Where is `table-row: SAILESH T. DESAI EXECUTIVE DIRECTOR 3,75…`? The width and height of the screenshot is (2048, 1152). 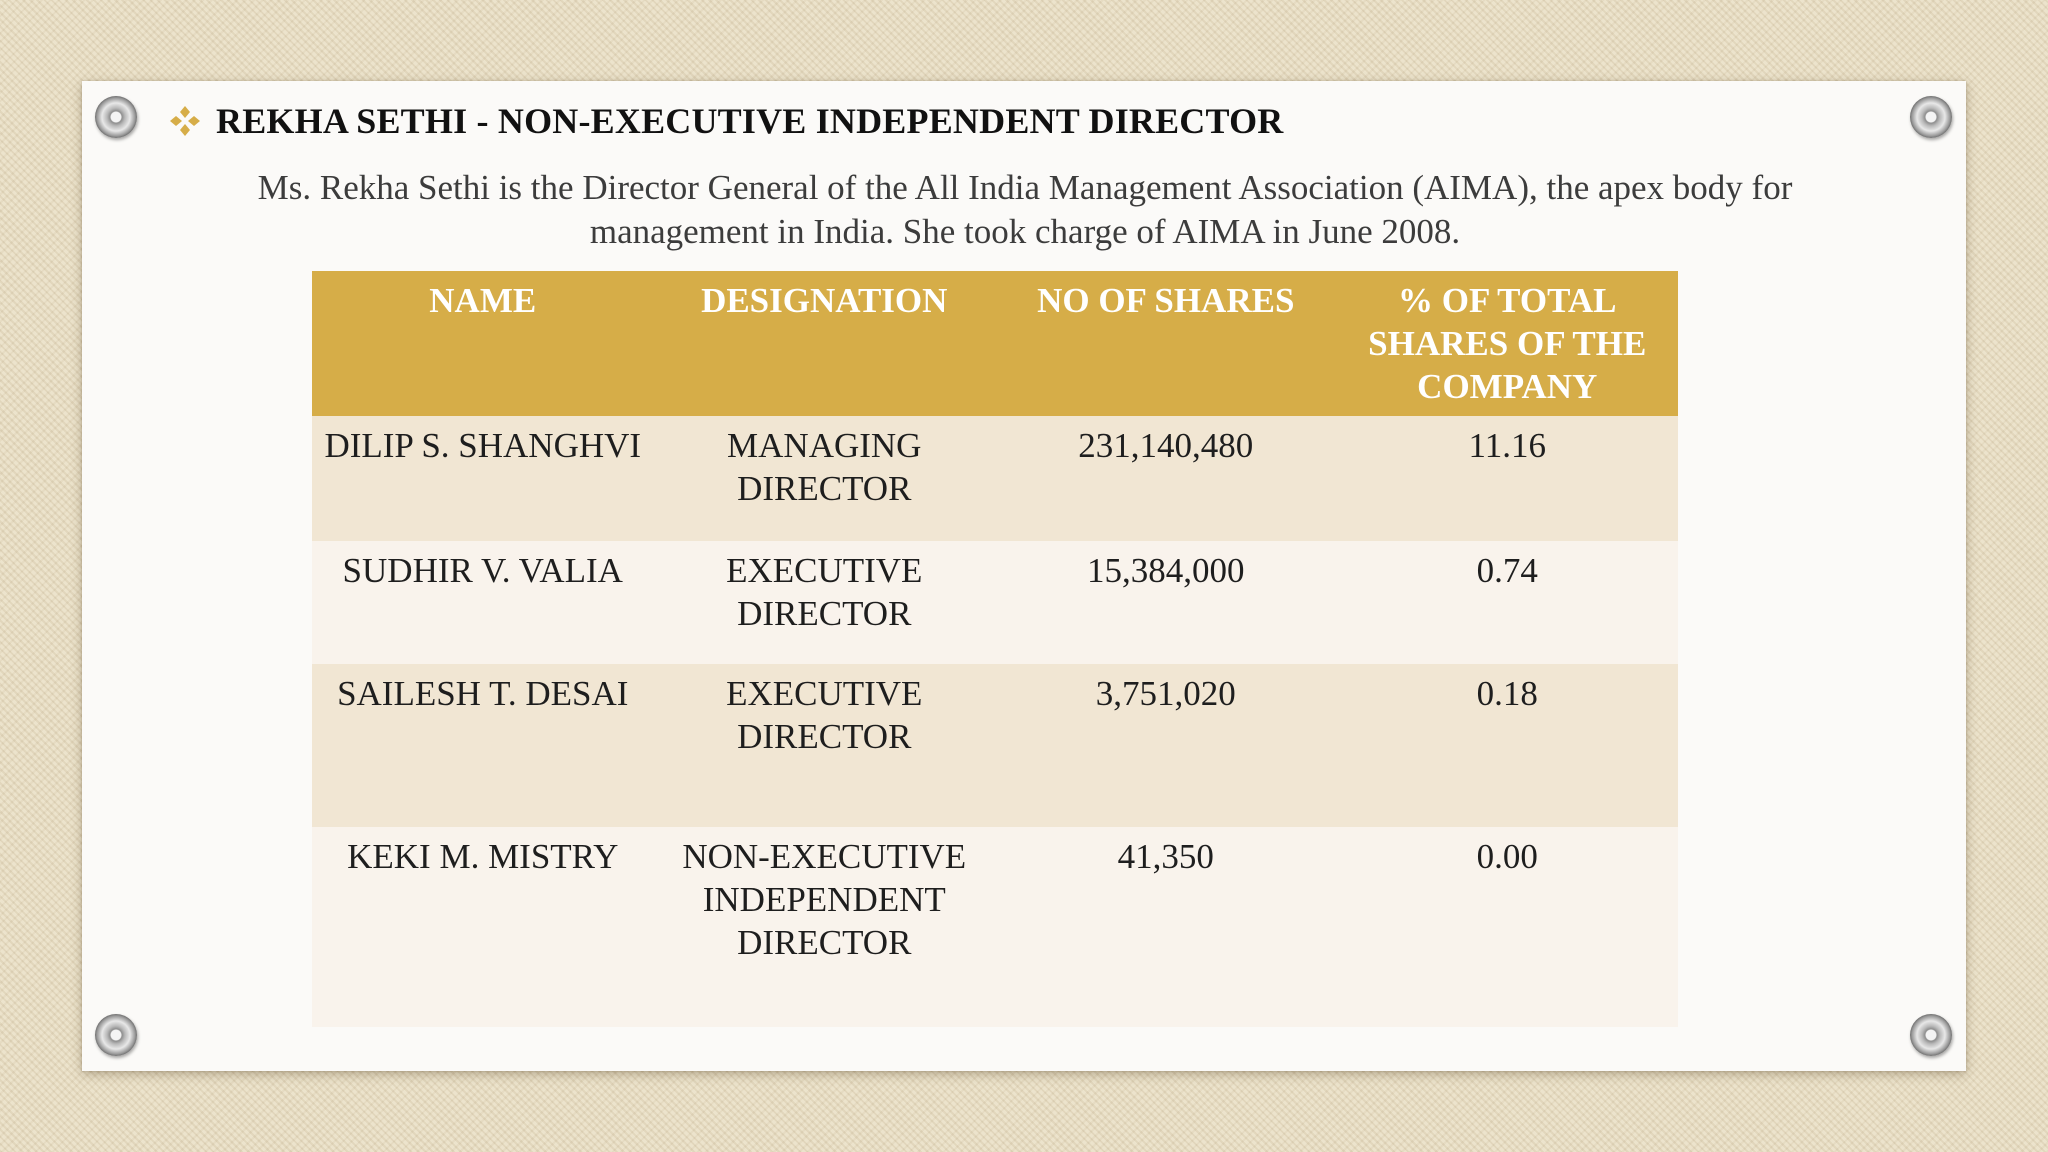
table-row: SAILESH T. DESAI EXECUTIVE DIRECTOR 3,75… is located at coordinates (995, 745).